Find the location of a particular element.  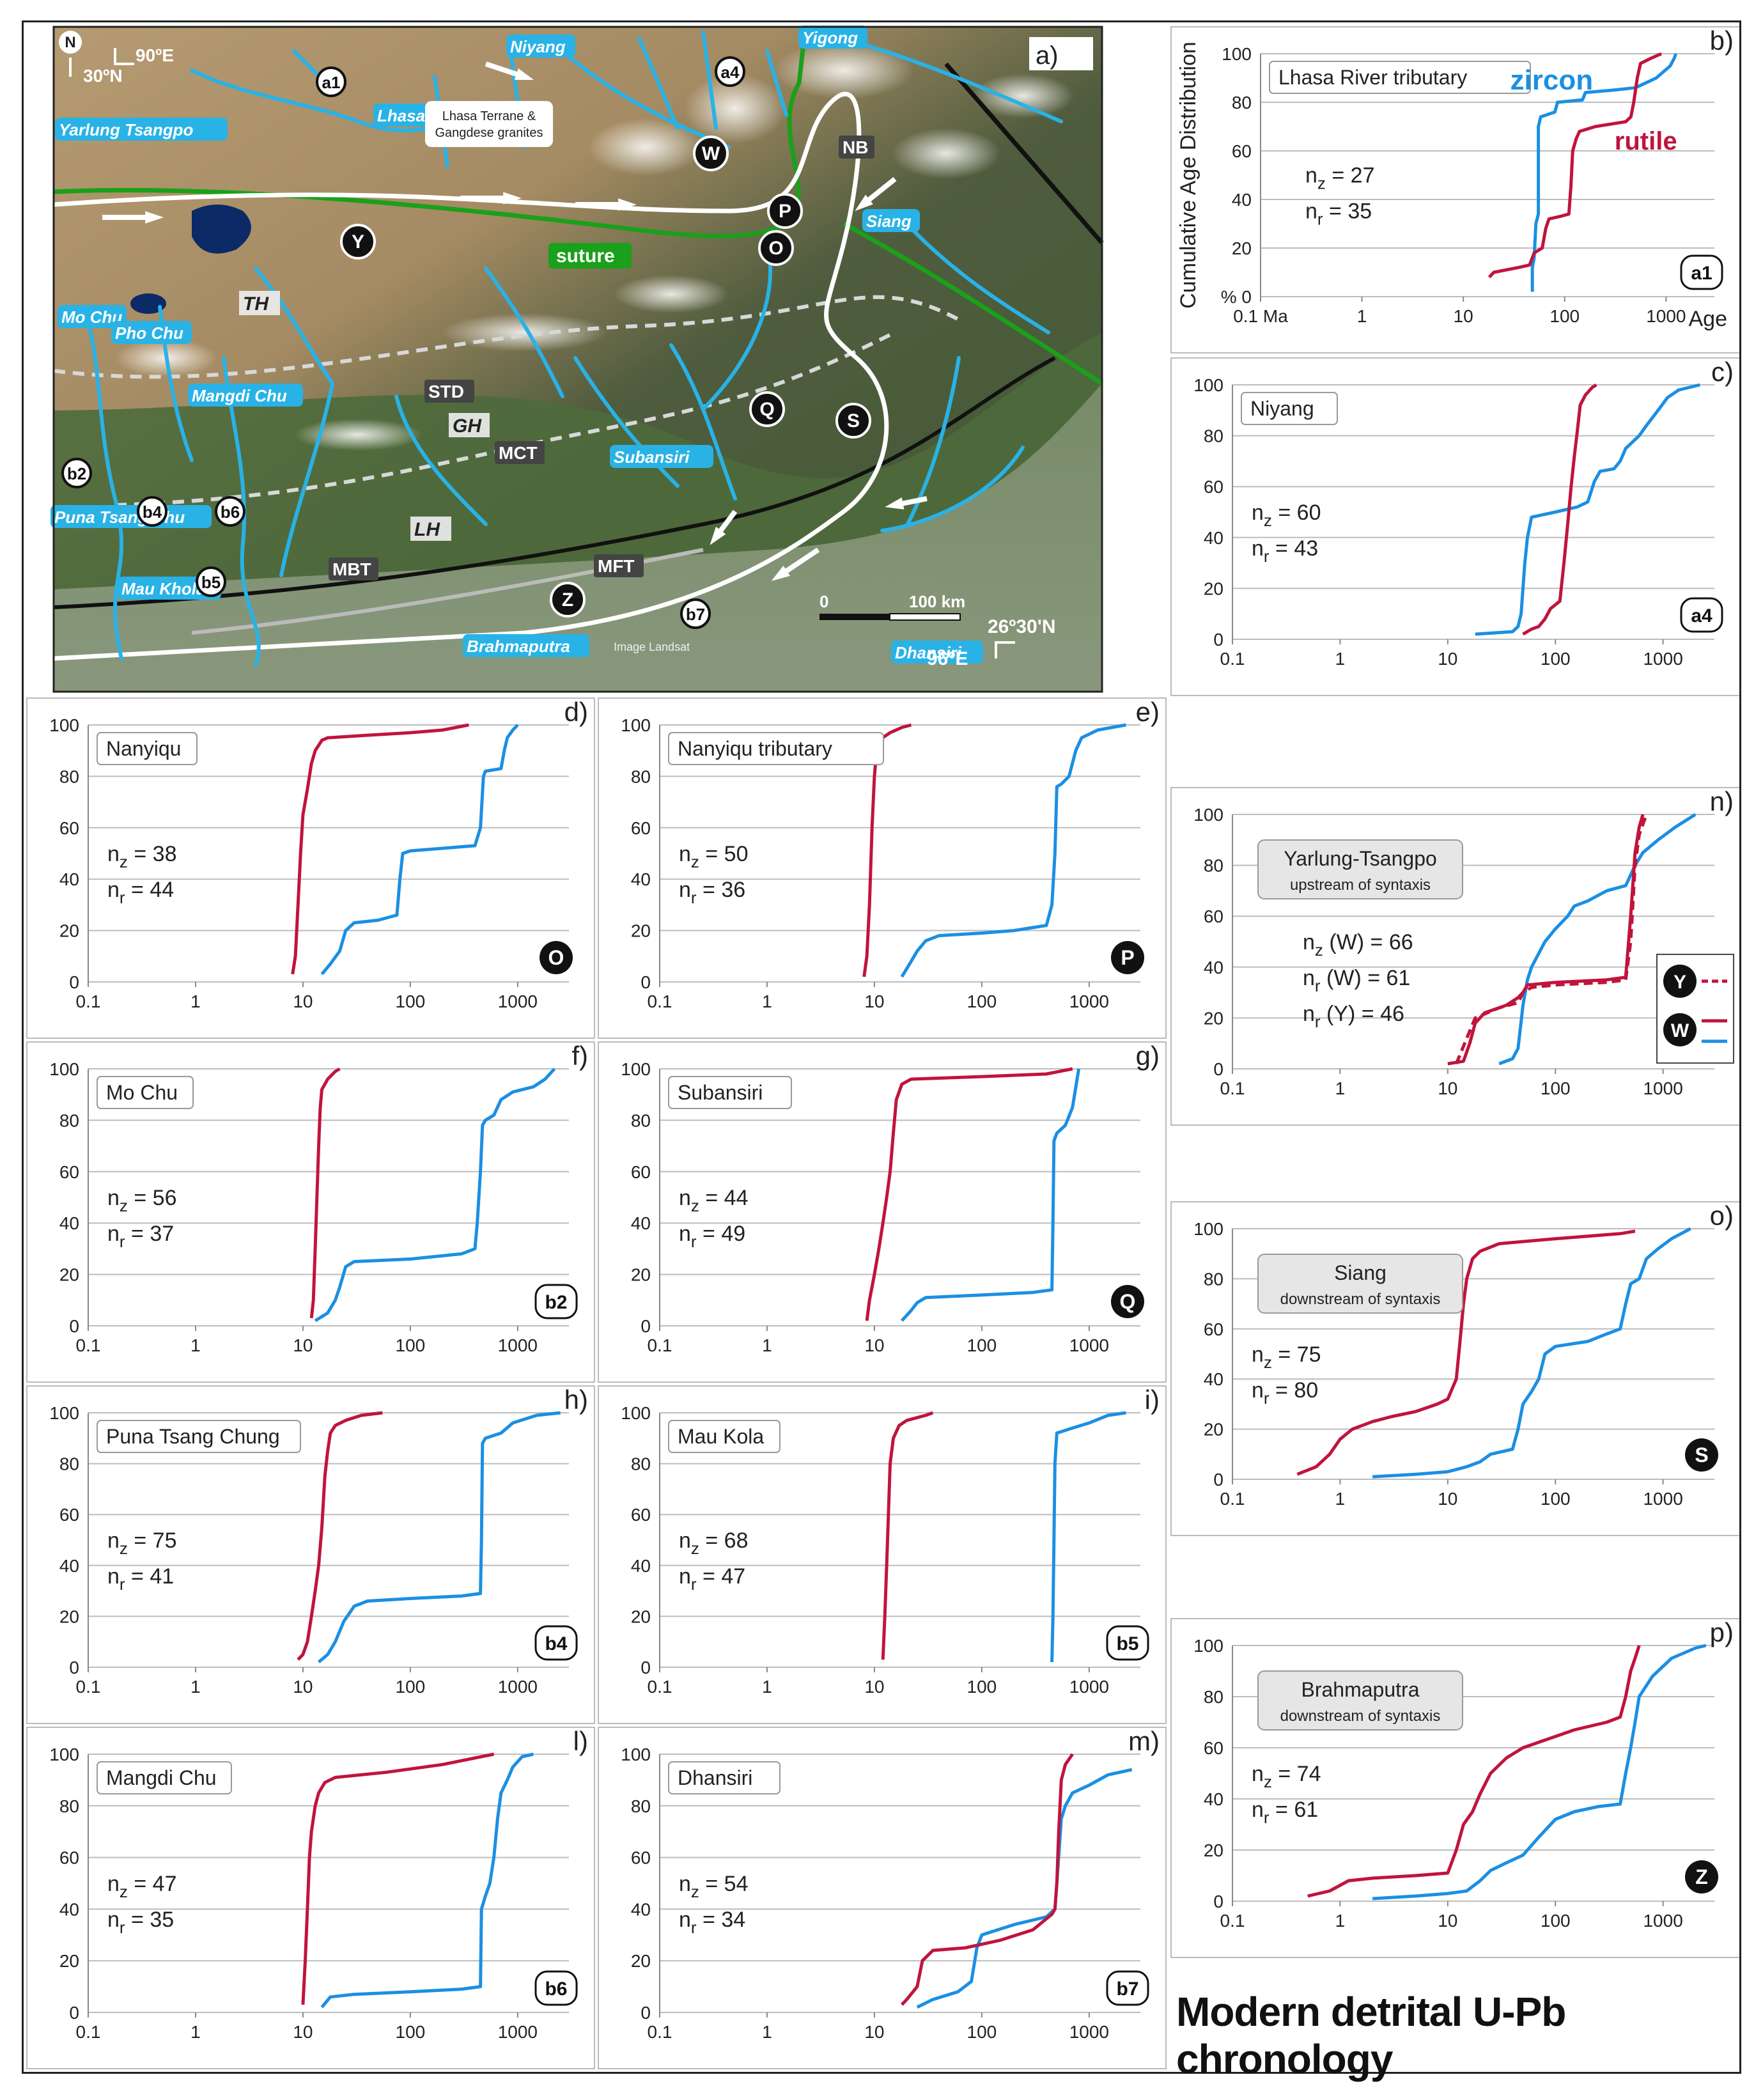

fault-label-text: MCT is located at coordinates (518, 453).